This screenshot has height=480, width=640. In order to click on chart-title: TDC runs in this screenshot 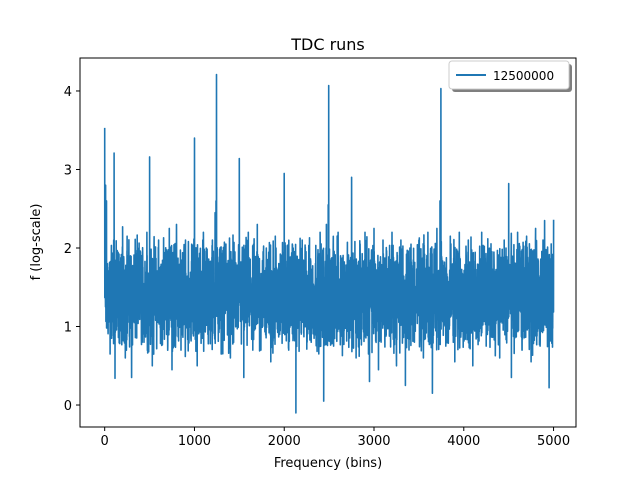, I will do `click(327, 44)`.